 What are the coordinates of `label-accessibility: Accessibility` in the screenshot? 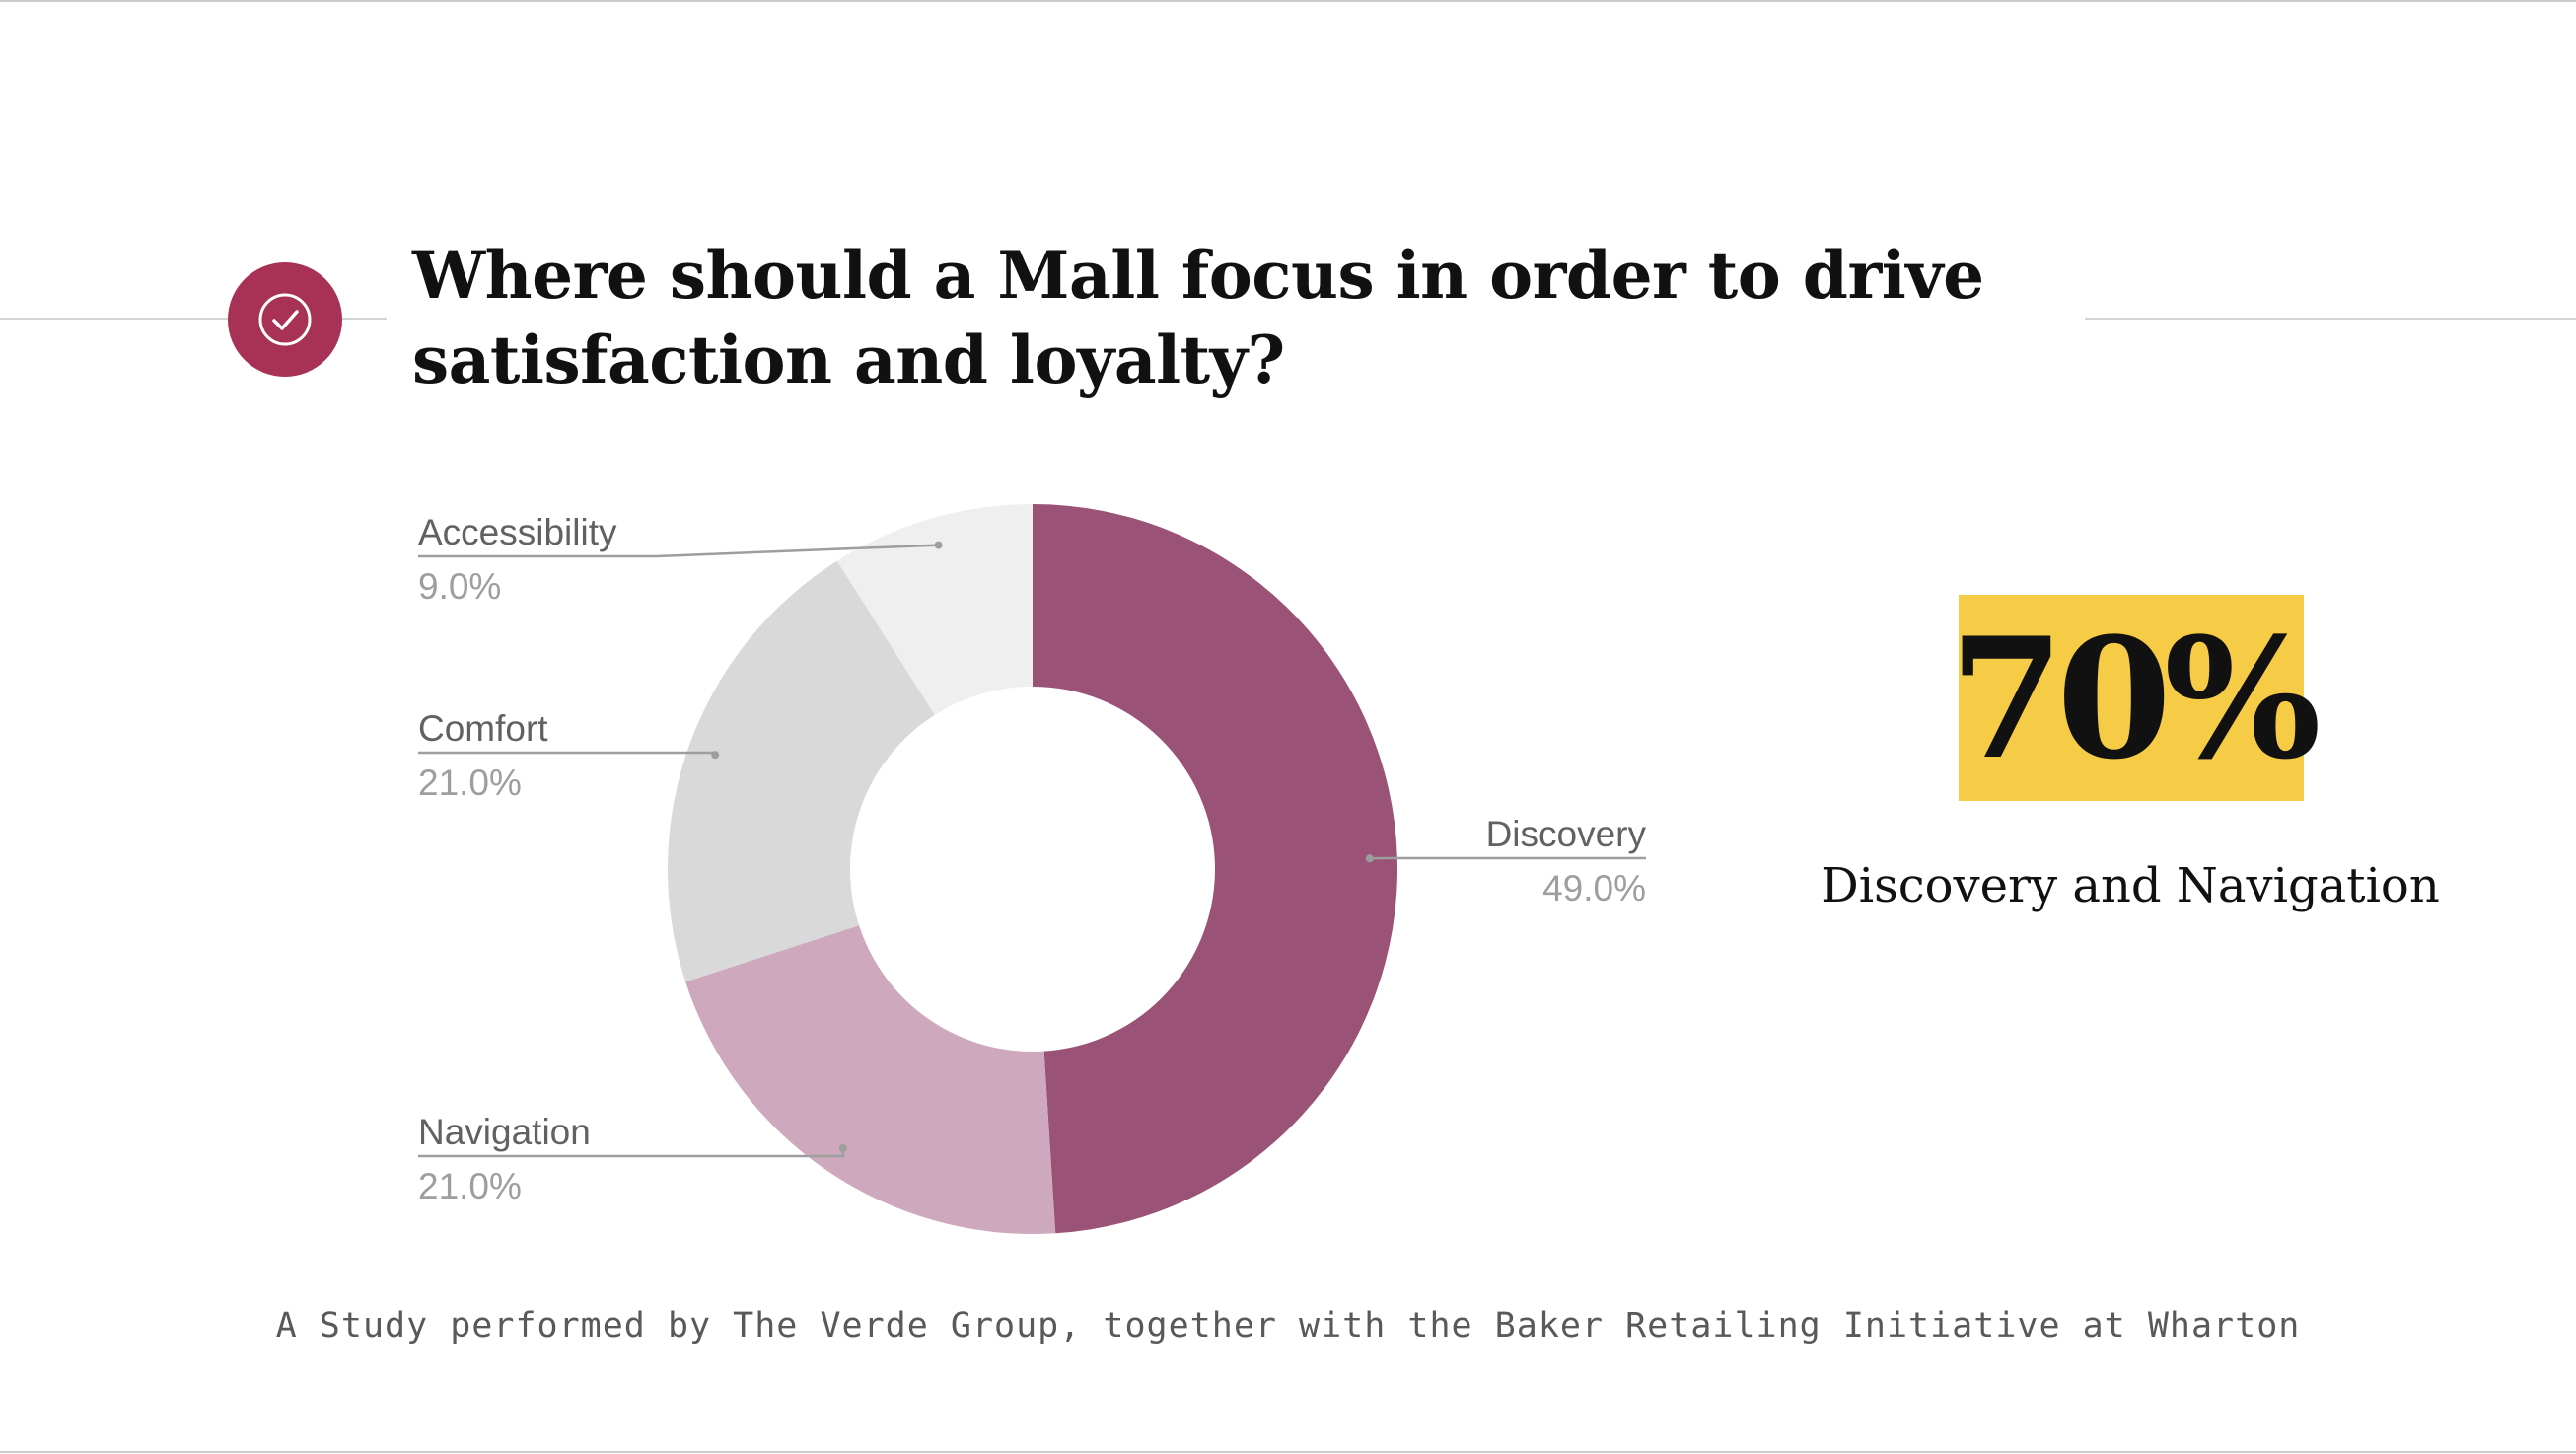 It's located at (517, 532).